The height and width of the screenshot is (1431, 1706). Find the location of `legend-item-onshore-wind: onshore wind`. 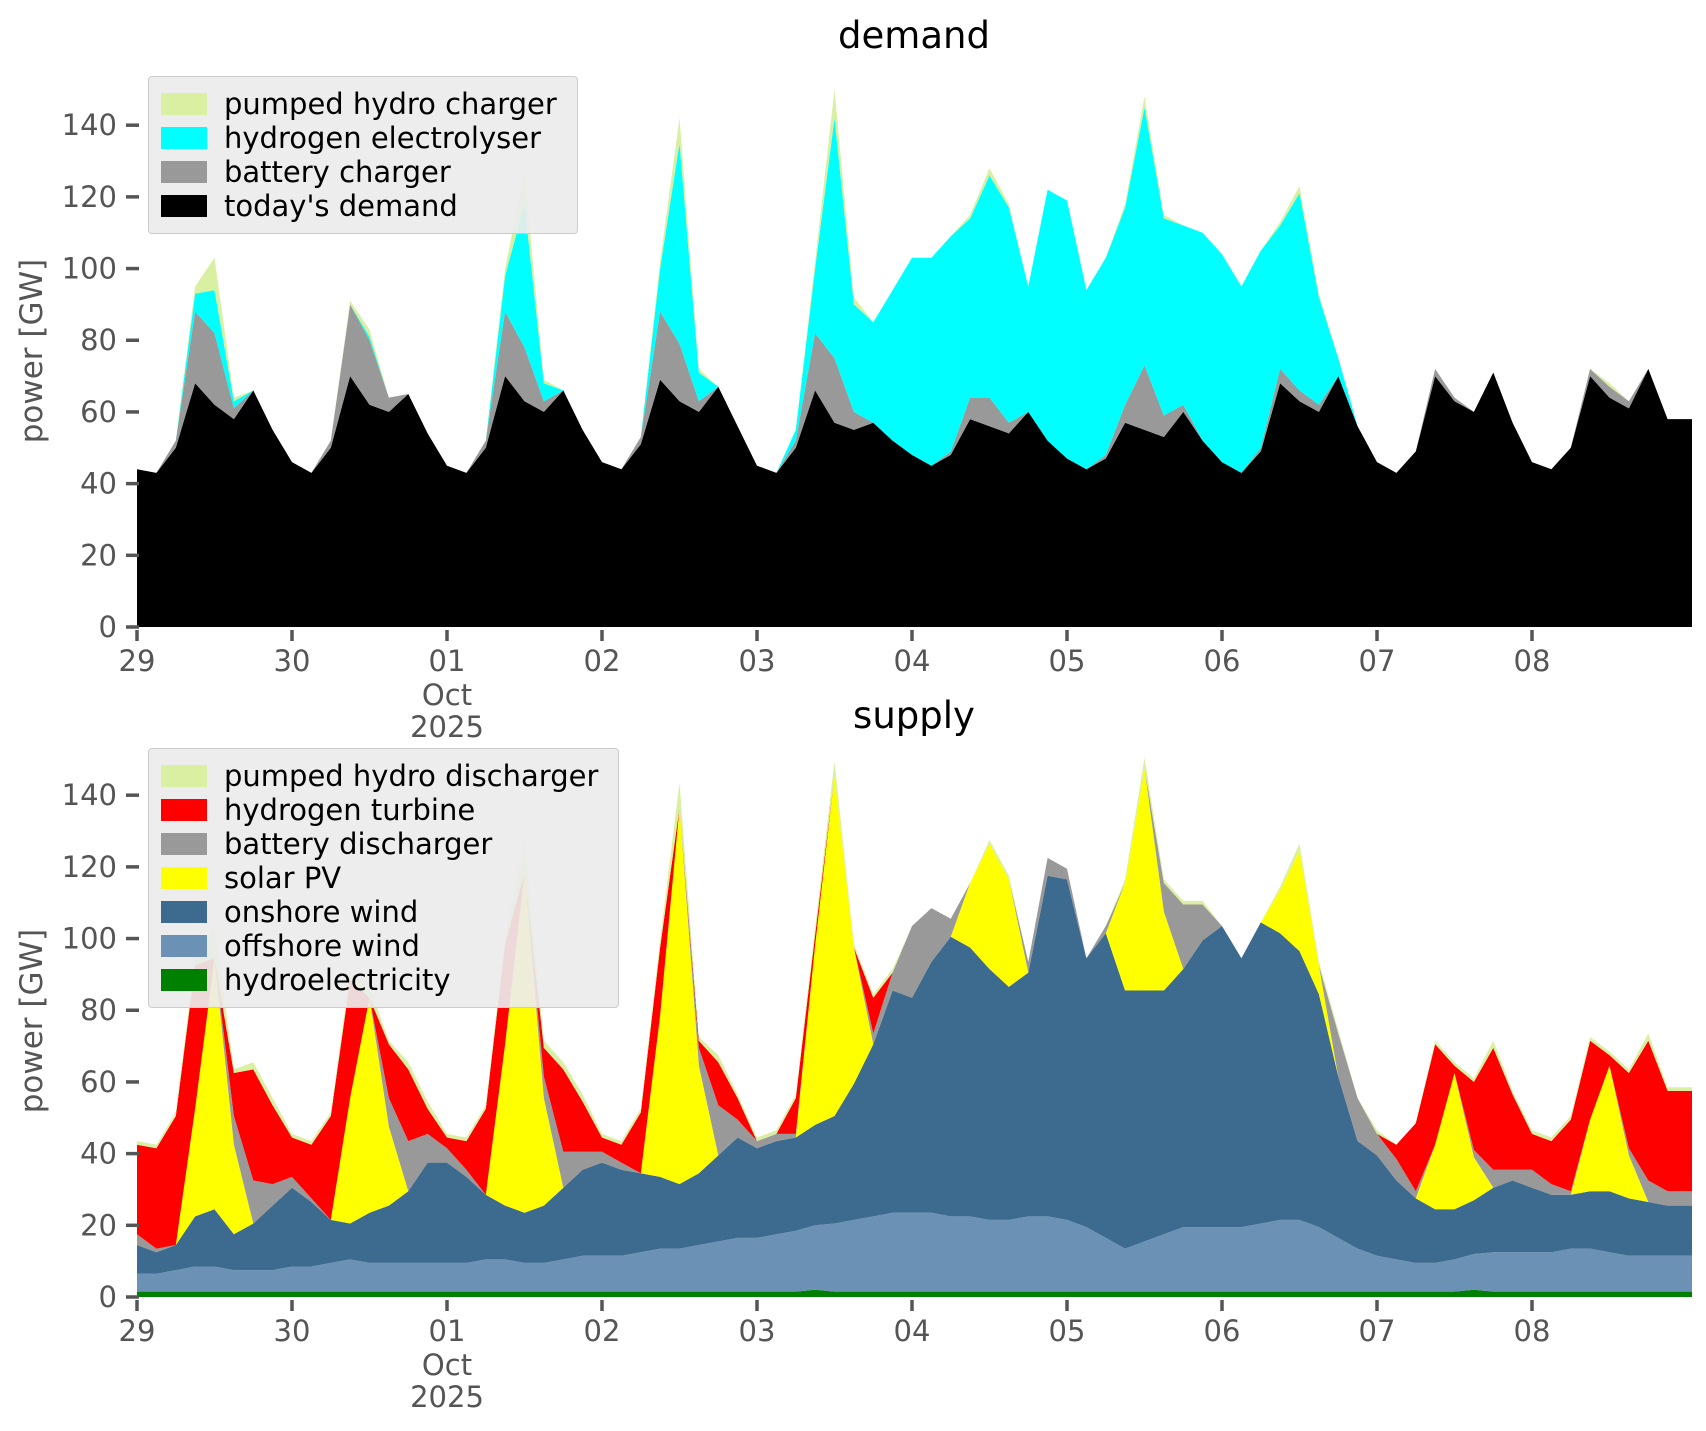

legend-item-onshore-wind: onshore wind is located at coordinates (379, 912).